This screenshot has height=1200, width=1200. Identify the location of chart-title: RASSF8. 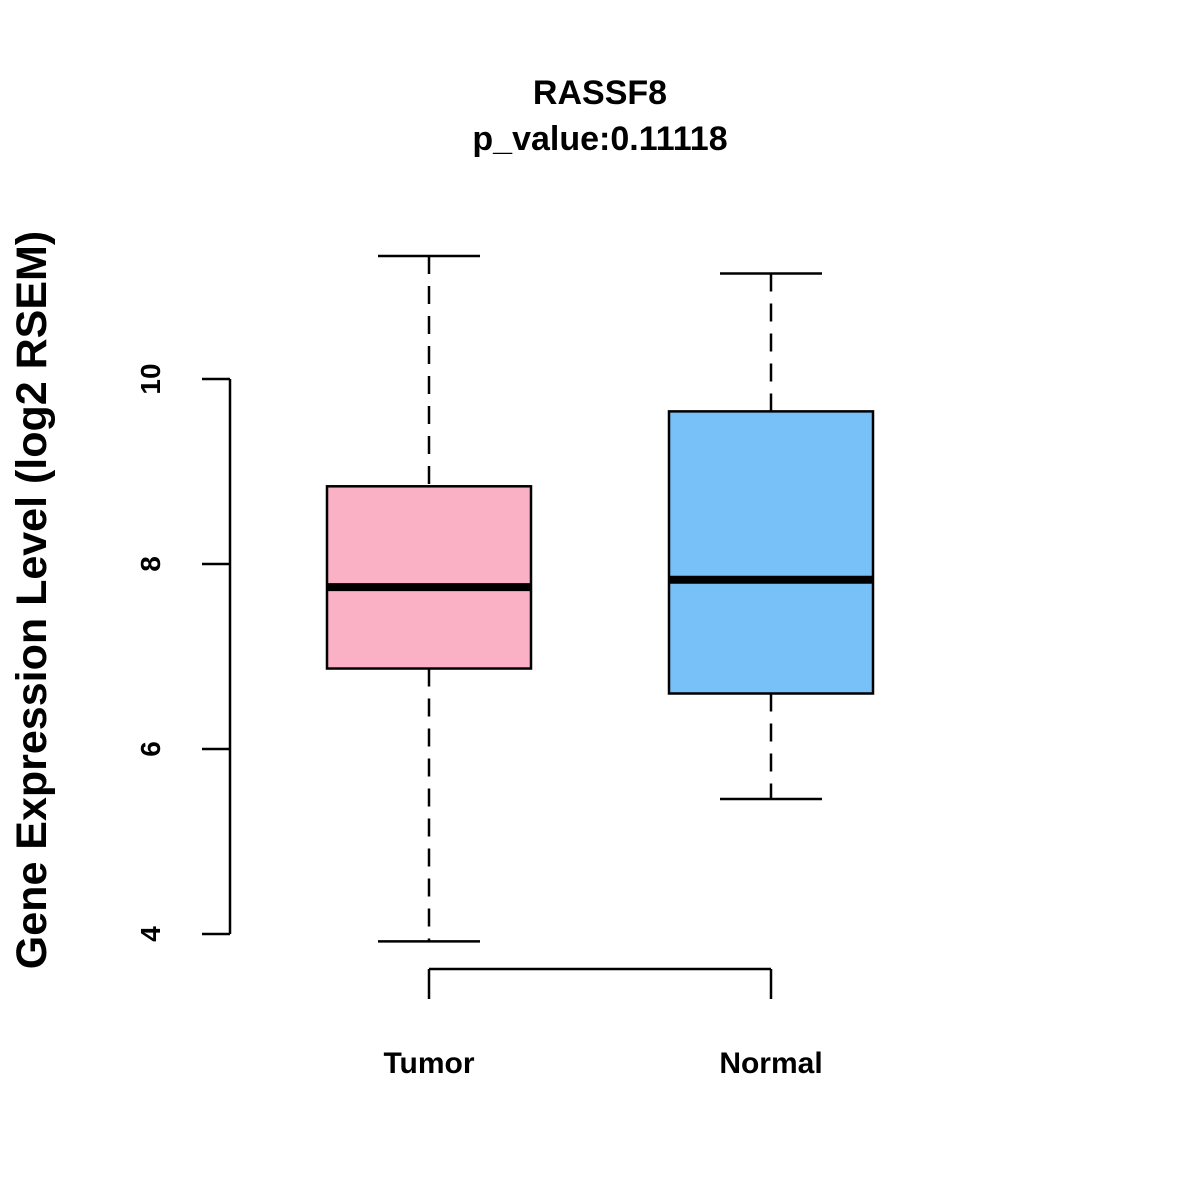
(600, 93).